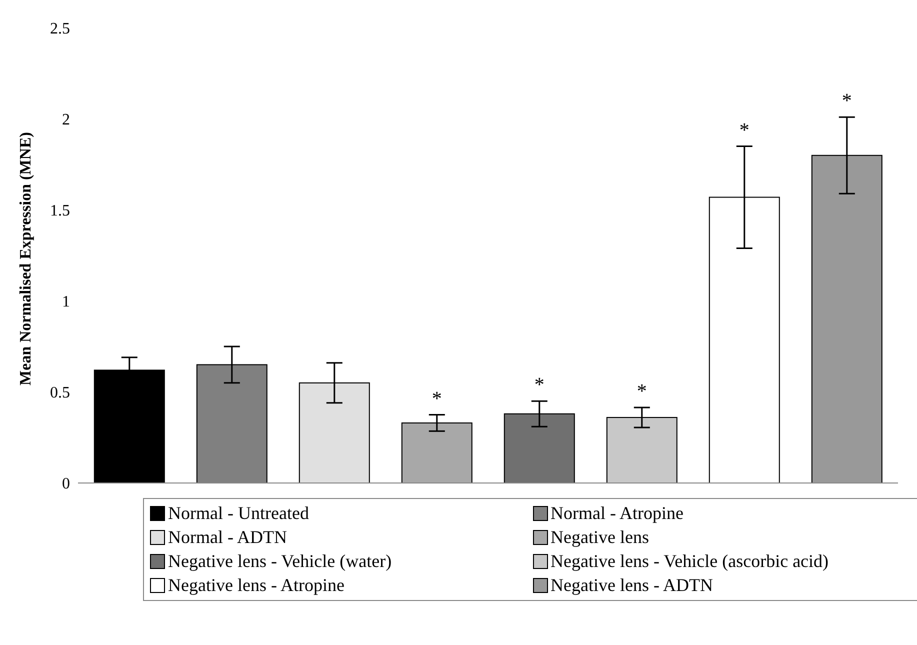  Describe the element at coordinates (60, 29) in the screenshot. I see `y-tick-label: 2.5` at that location.